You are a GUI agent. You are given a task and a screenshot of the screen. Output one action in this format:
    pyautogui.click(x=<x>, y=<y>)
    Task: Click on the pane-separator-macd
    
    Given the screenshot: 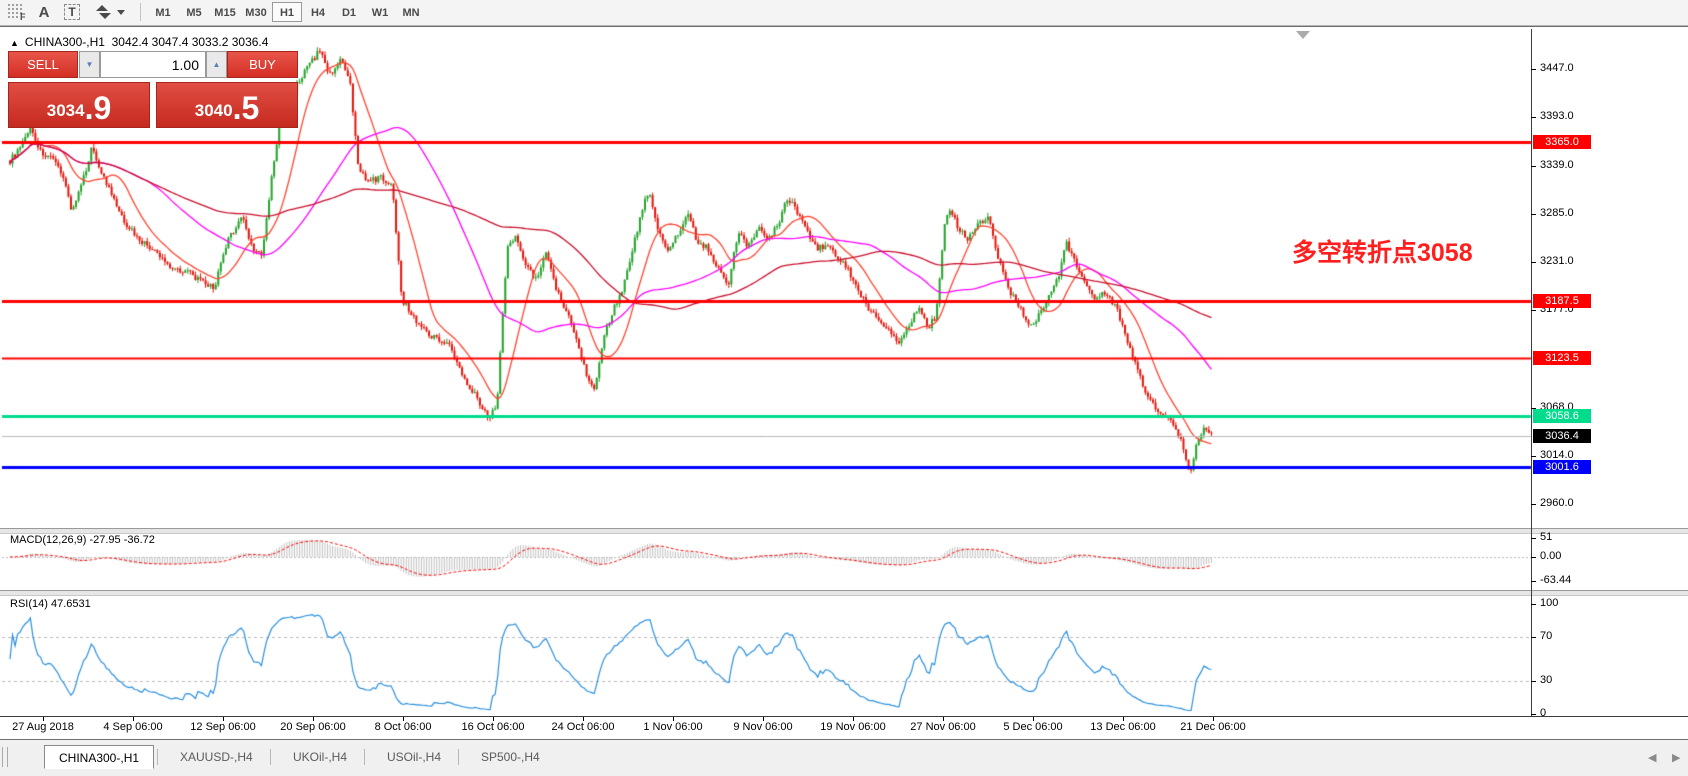 What is the action you would take?
    pyautogui.click(x=844, y=531)
    